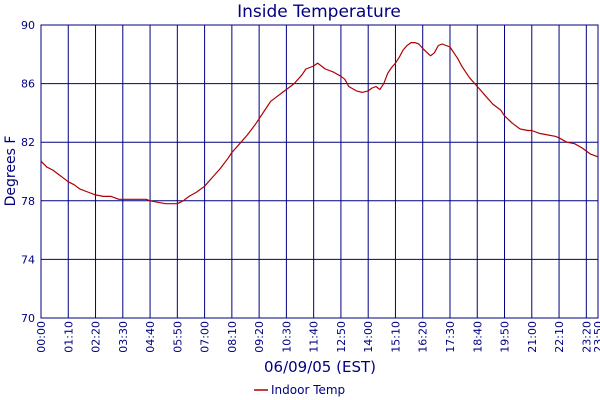 Image resolution: width=600 pixels, height=400 pixels. I want to click on y-tick-label: 82, so click(28, 142).